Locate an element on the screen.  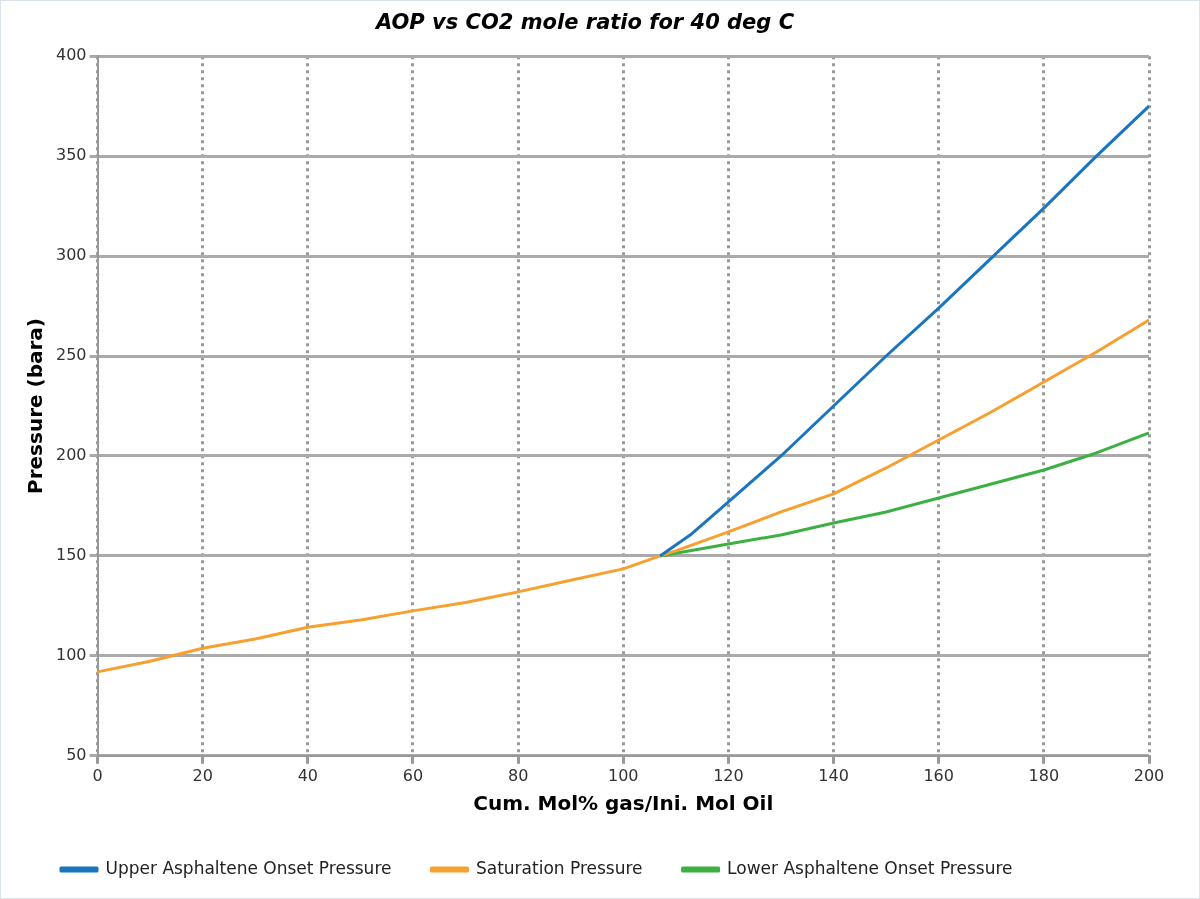
x-tick-label: 20 is located at coordinates (202, 775).